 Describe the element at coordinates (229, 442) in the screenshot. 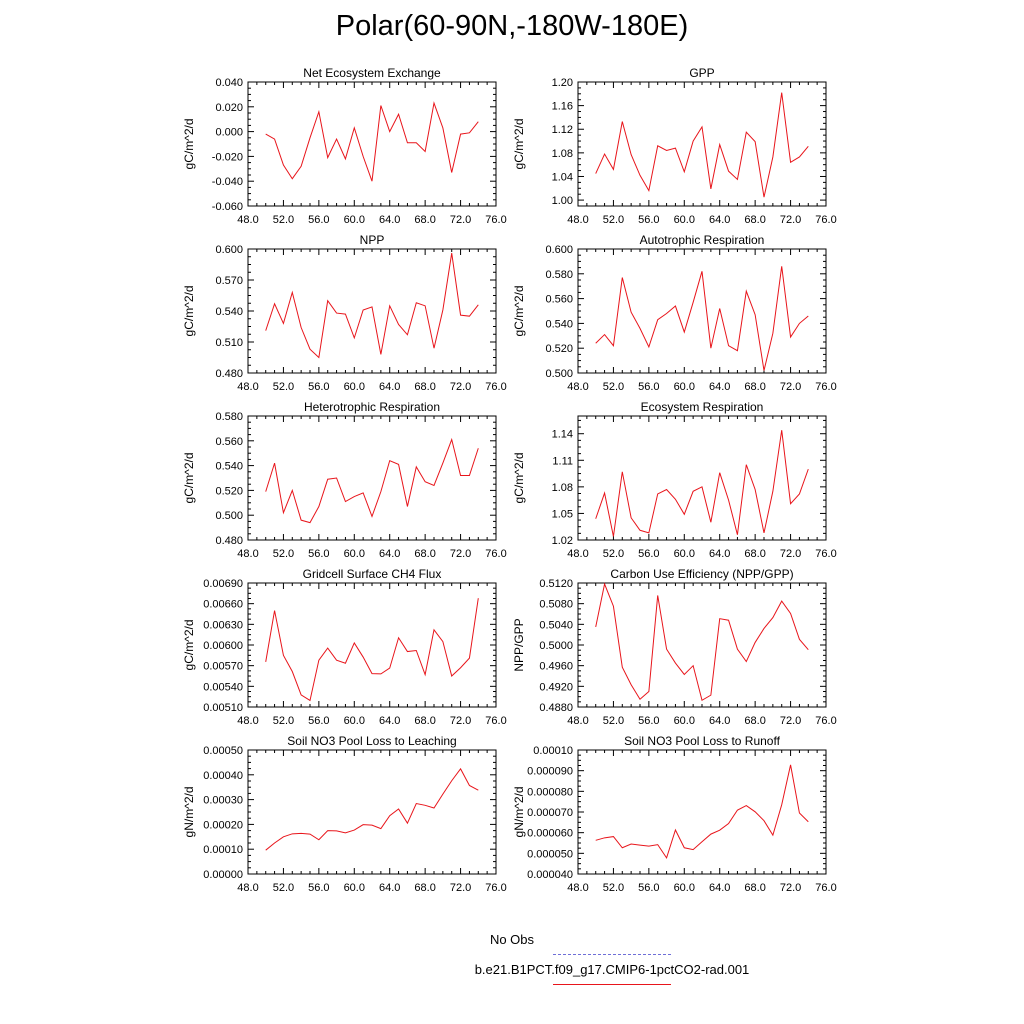

I see `y-tick-label: 0.560` at that location.